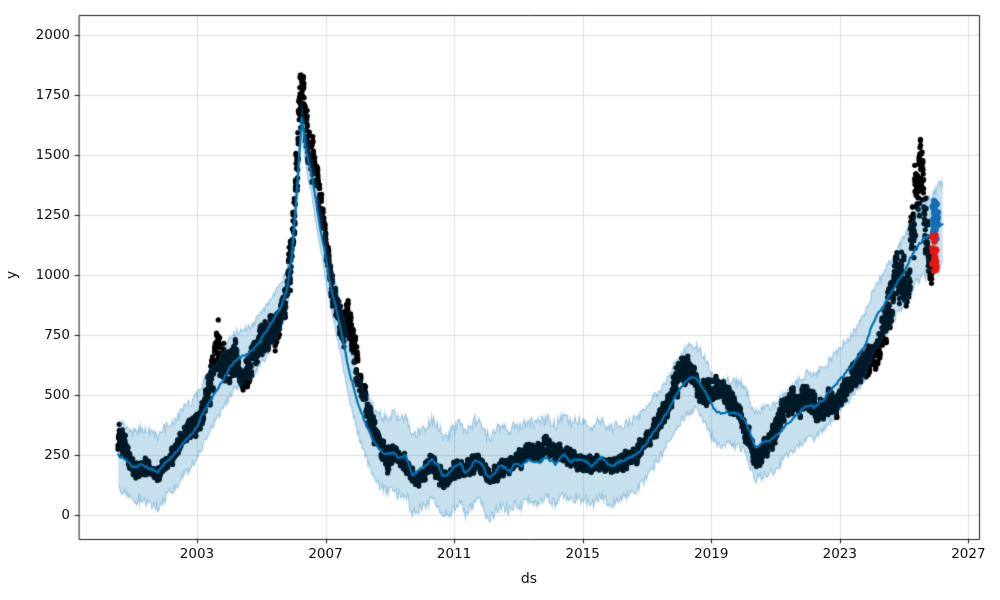 This screenshot has height=600, width=1000. I want to click on x-tick-label: 2015, so click(582, 554).